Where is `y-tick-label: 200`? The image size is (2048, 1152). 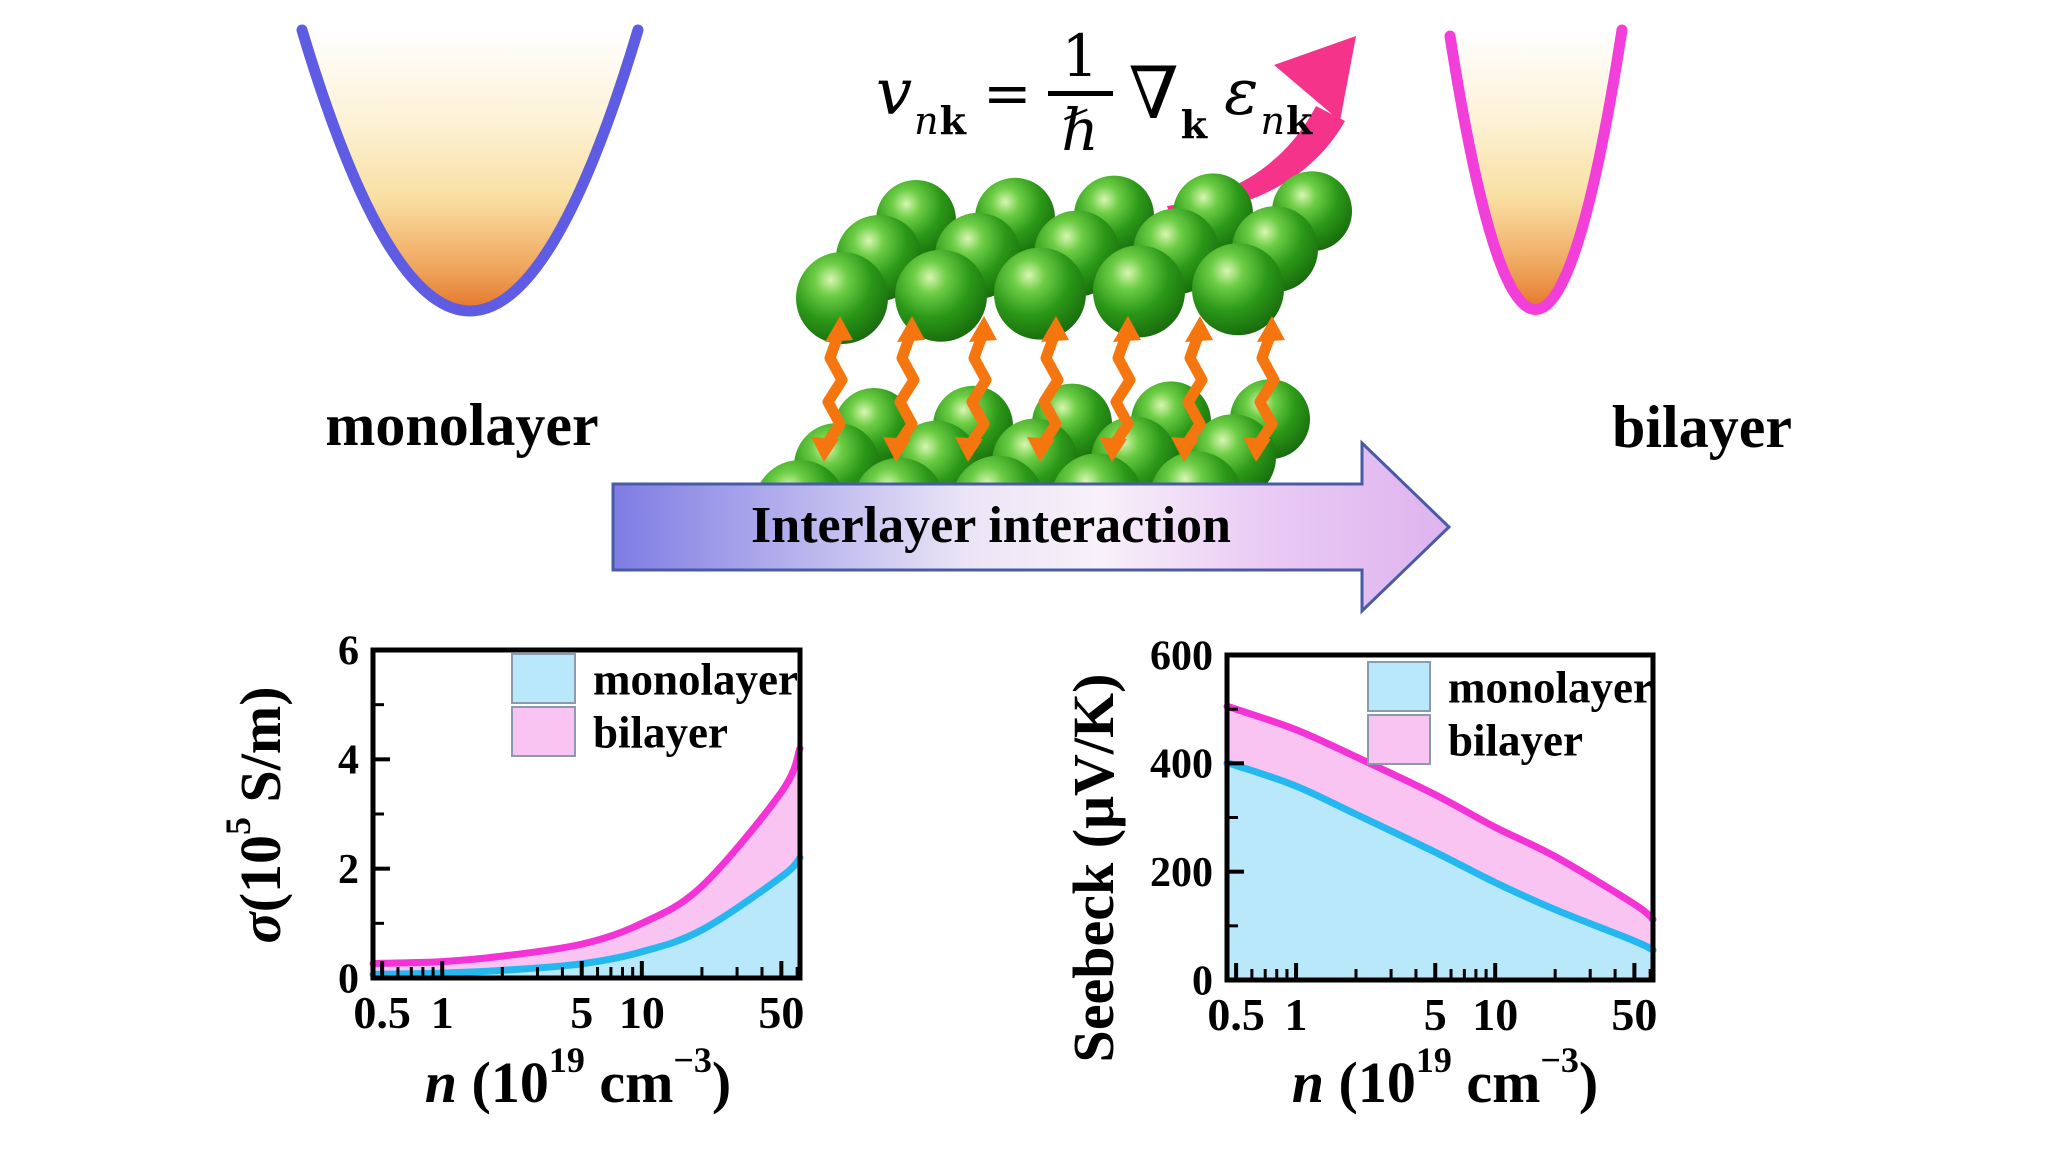
y-tick-label: 200 is located at coordinates (1181, 873).